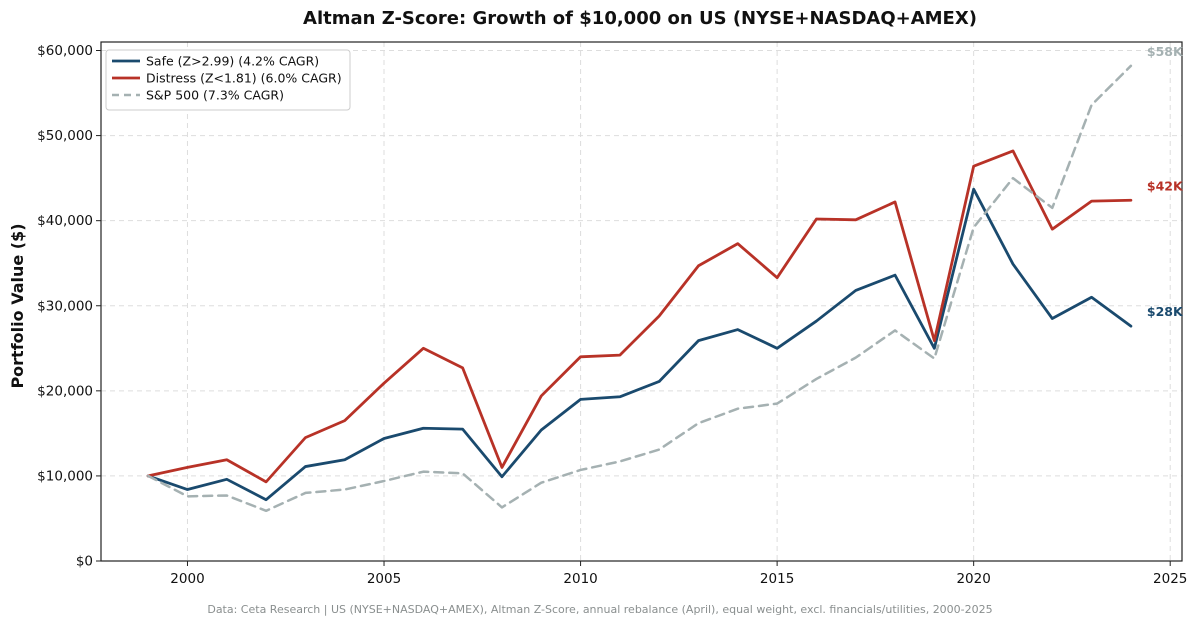 The image size is (1200, 625). Describe the element at coordinates (65, 221) in the screenshot. I see `y-tick-label: $40,000` at that location.